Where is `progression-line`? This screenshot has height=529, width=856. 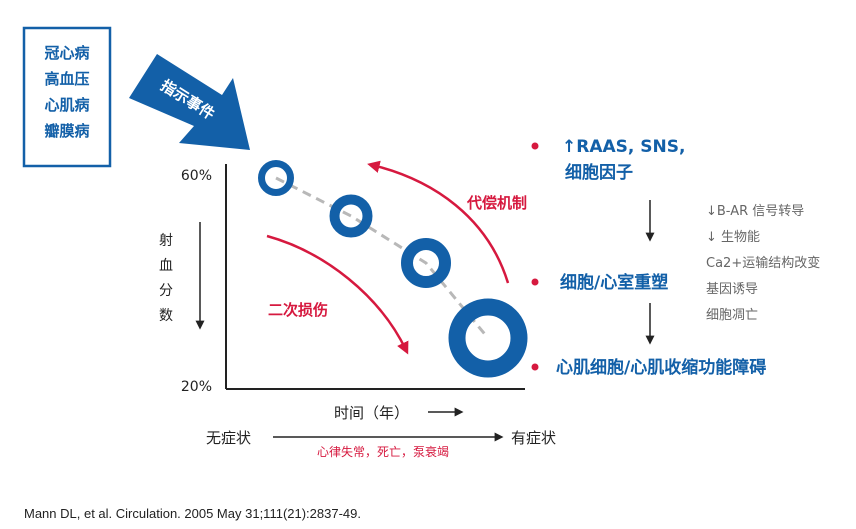
progression-line is located at coordinates (382, 257).